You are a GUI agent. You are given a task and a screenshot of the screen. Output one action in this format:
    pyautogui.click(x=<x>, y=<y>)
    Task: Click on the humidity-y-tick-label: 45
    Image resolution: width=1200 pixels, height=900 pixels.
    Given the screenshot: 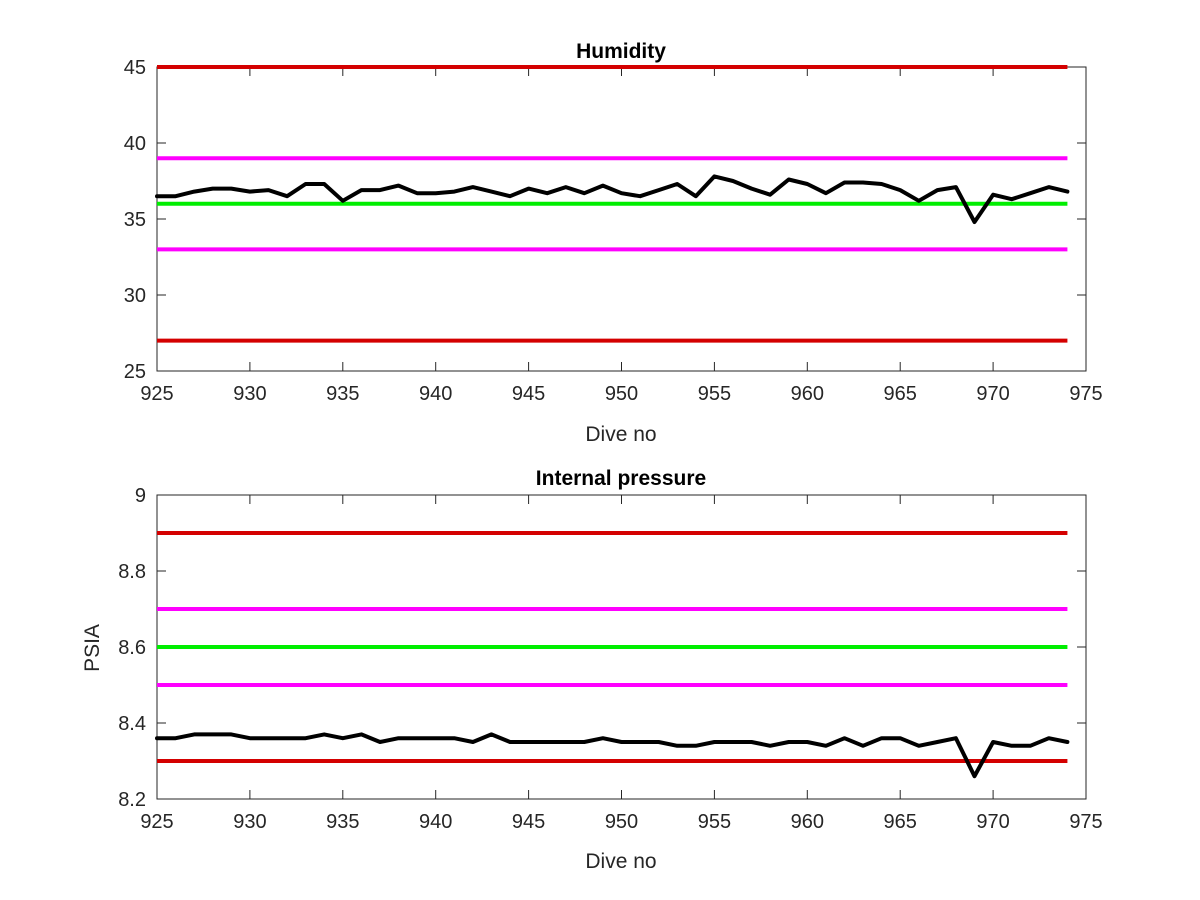 What is the action you would take?
    pyautogui.click(x=135, y=68)
    